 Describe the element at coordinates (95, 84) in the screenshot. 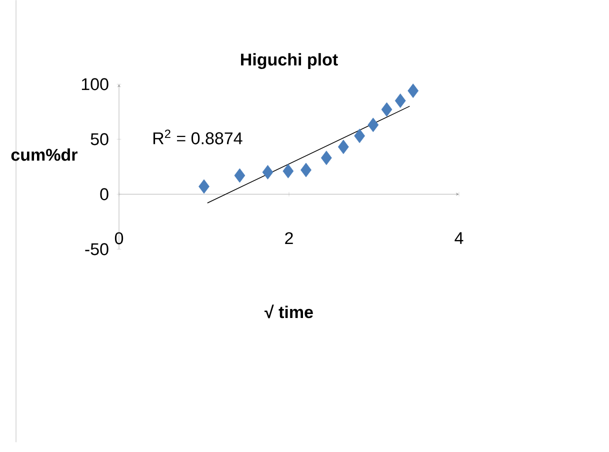

I see `y-tick-label: 100` at that location.